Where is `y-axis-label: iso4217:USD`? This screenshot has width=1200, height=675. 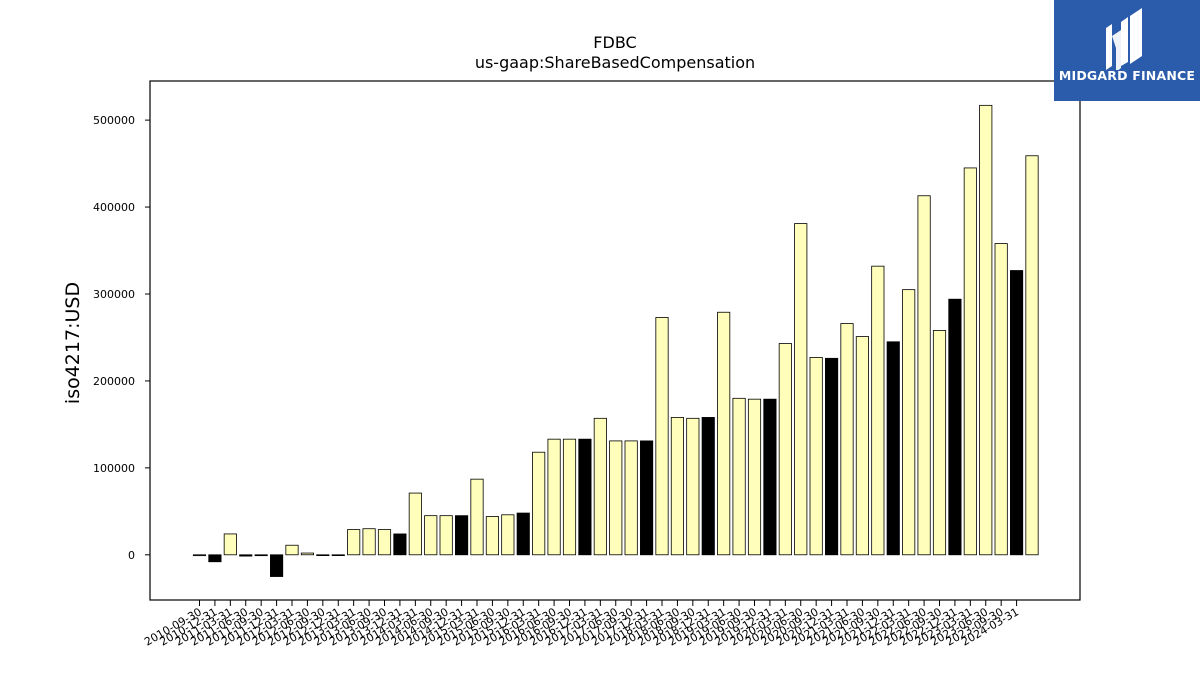
y-axis-label: iso4217:USD is located at coordinates (73, 343).